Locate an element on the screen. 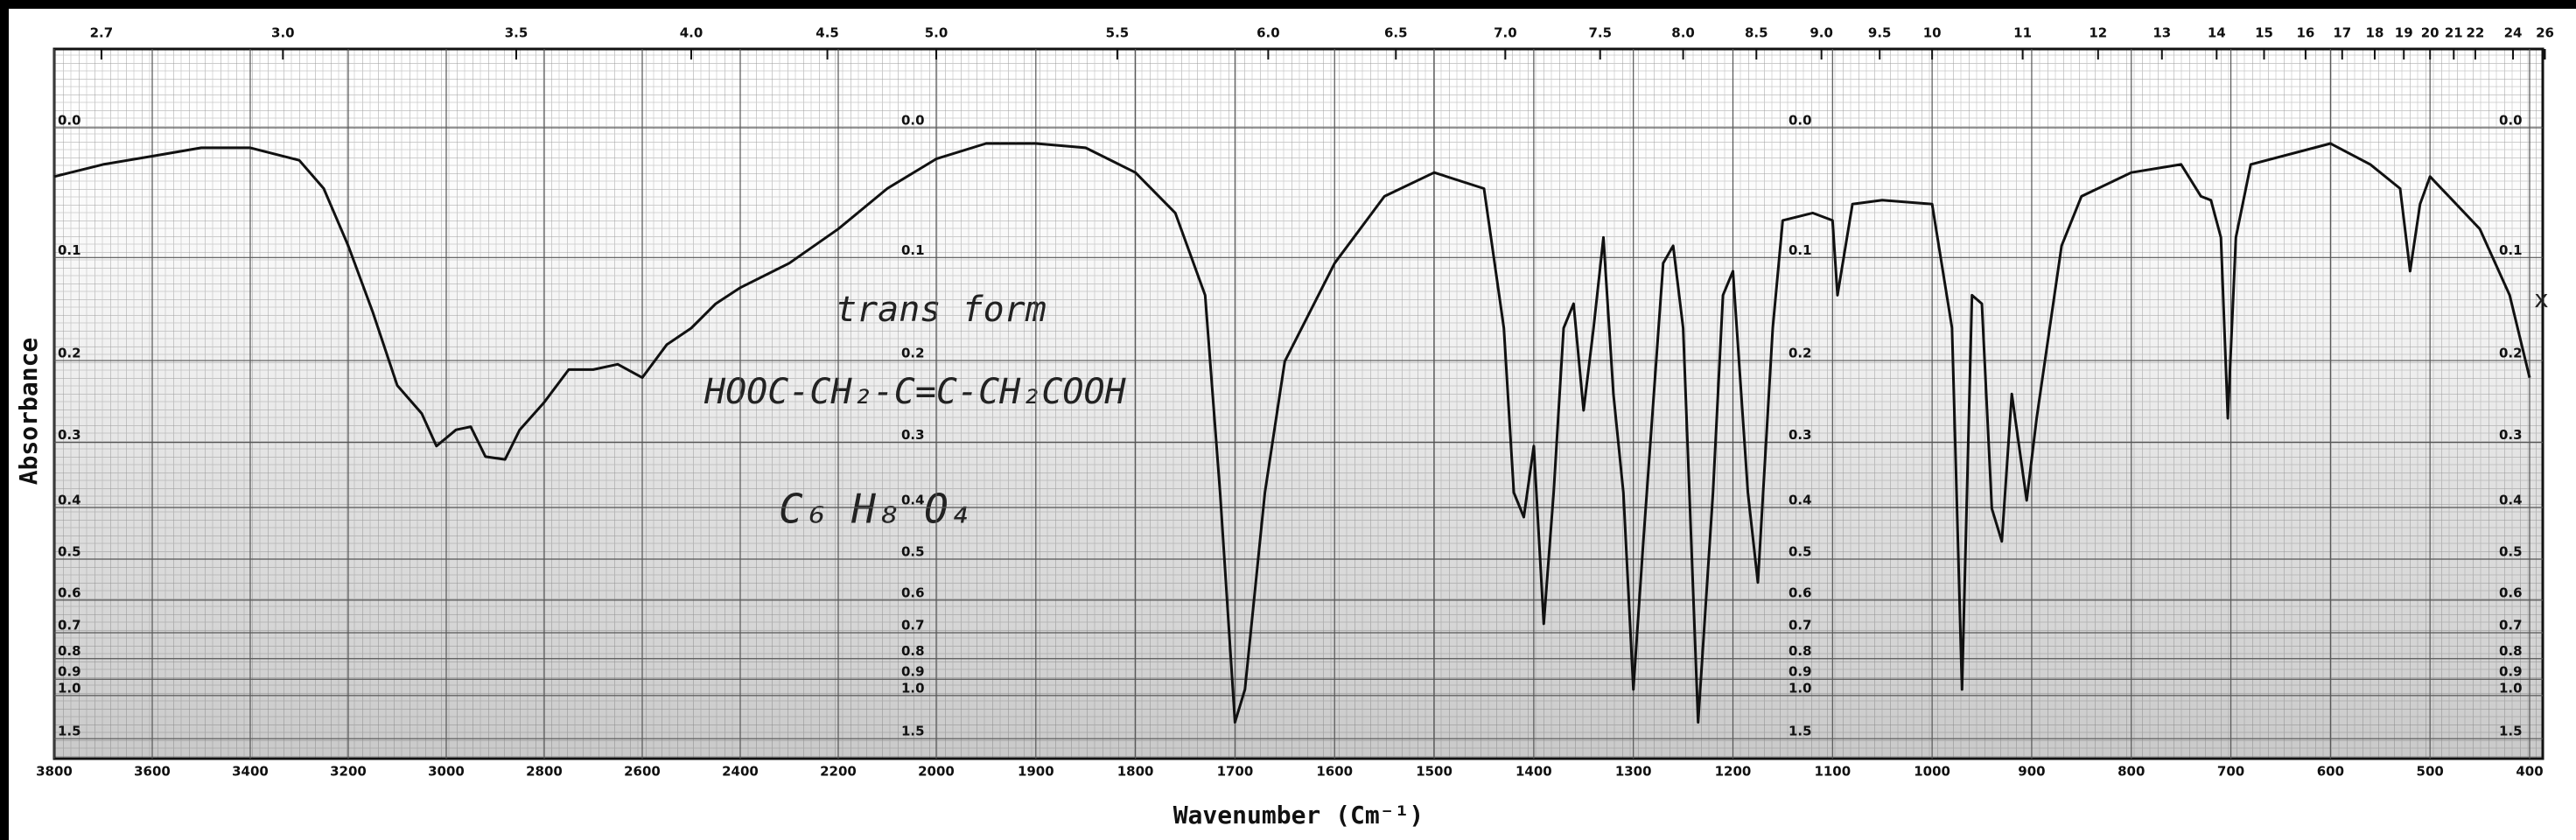 Image resolution: width=2576 pixels, height=840 pixels. x-tick-label: 600 is located at coordinates (2330, 772).